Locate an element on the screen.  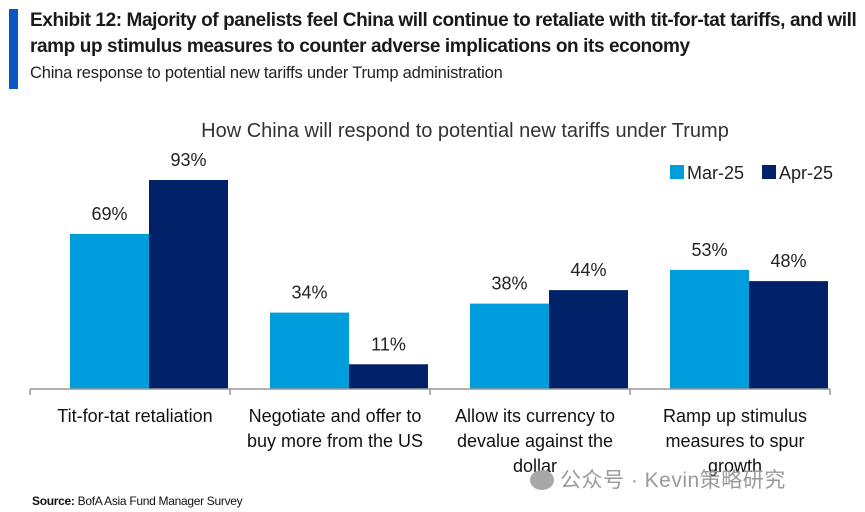
wechat-icon is located at coordinates (542, 480).